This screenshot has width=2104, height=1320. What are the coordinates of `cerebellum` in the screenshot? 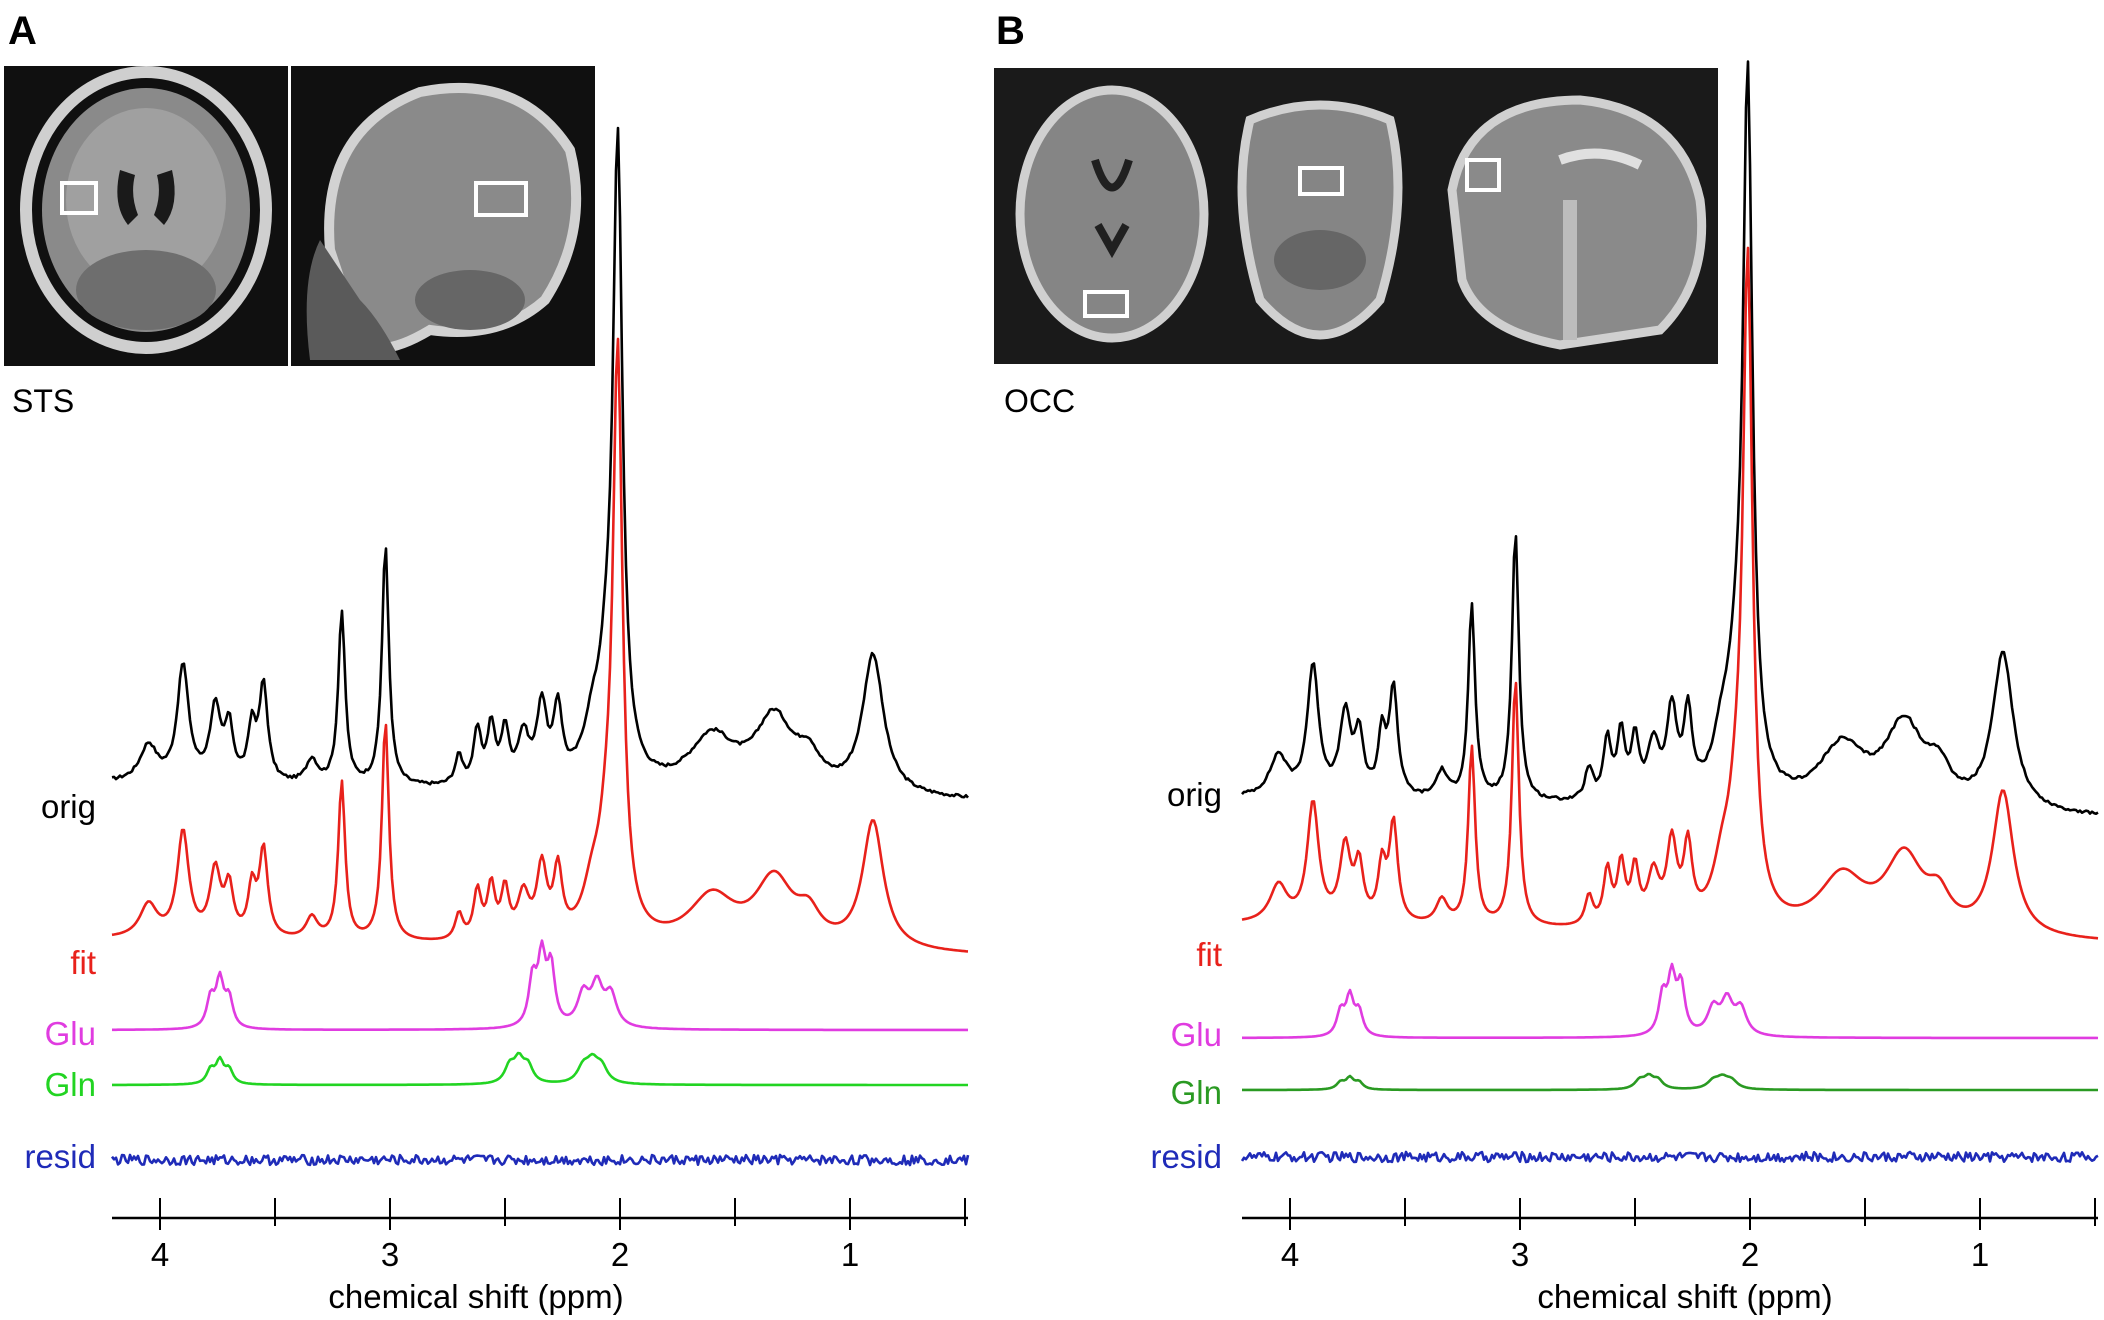 It's located at (146, 290).